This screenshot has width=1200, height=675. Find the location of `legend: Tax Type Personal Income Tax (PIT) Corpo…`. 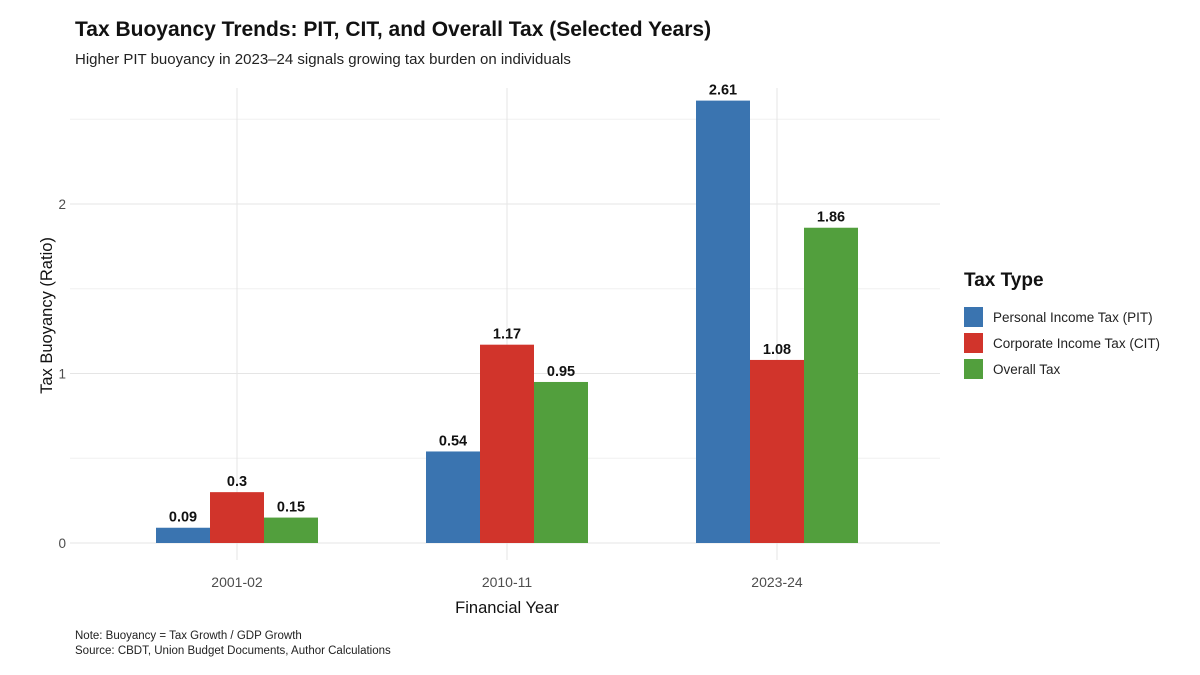

legend: Tax Type Personal Income Tax (PIT) Corpo… is located at coordinates (1062, 326).